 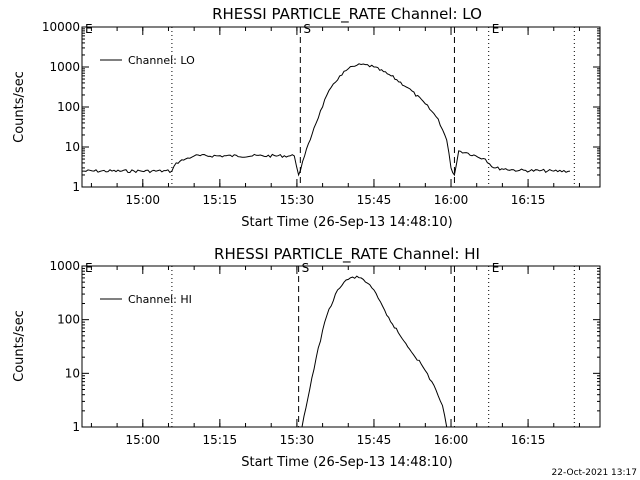 I want to click on legend-label: Channel: LO, so click(x=161, y=60).